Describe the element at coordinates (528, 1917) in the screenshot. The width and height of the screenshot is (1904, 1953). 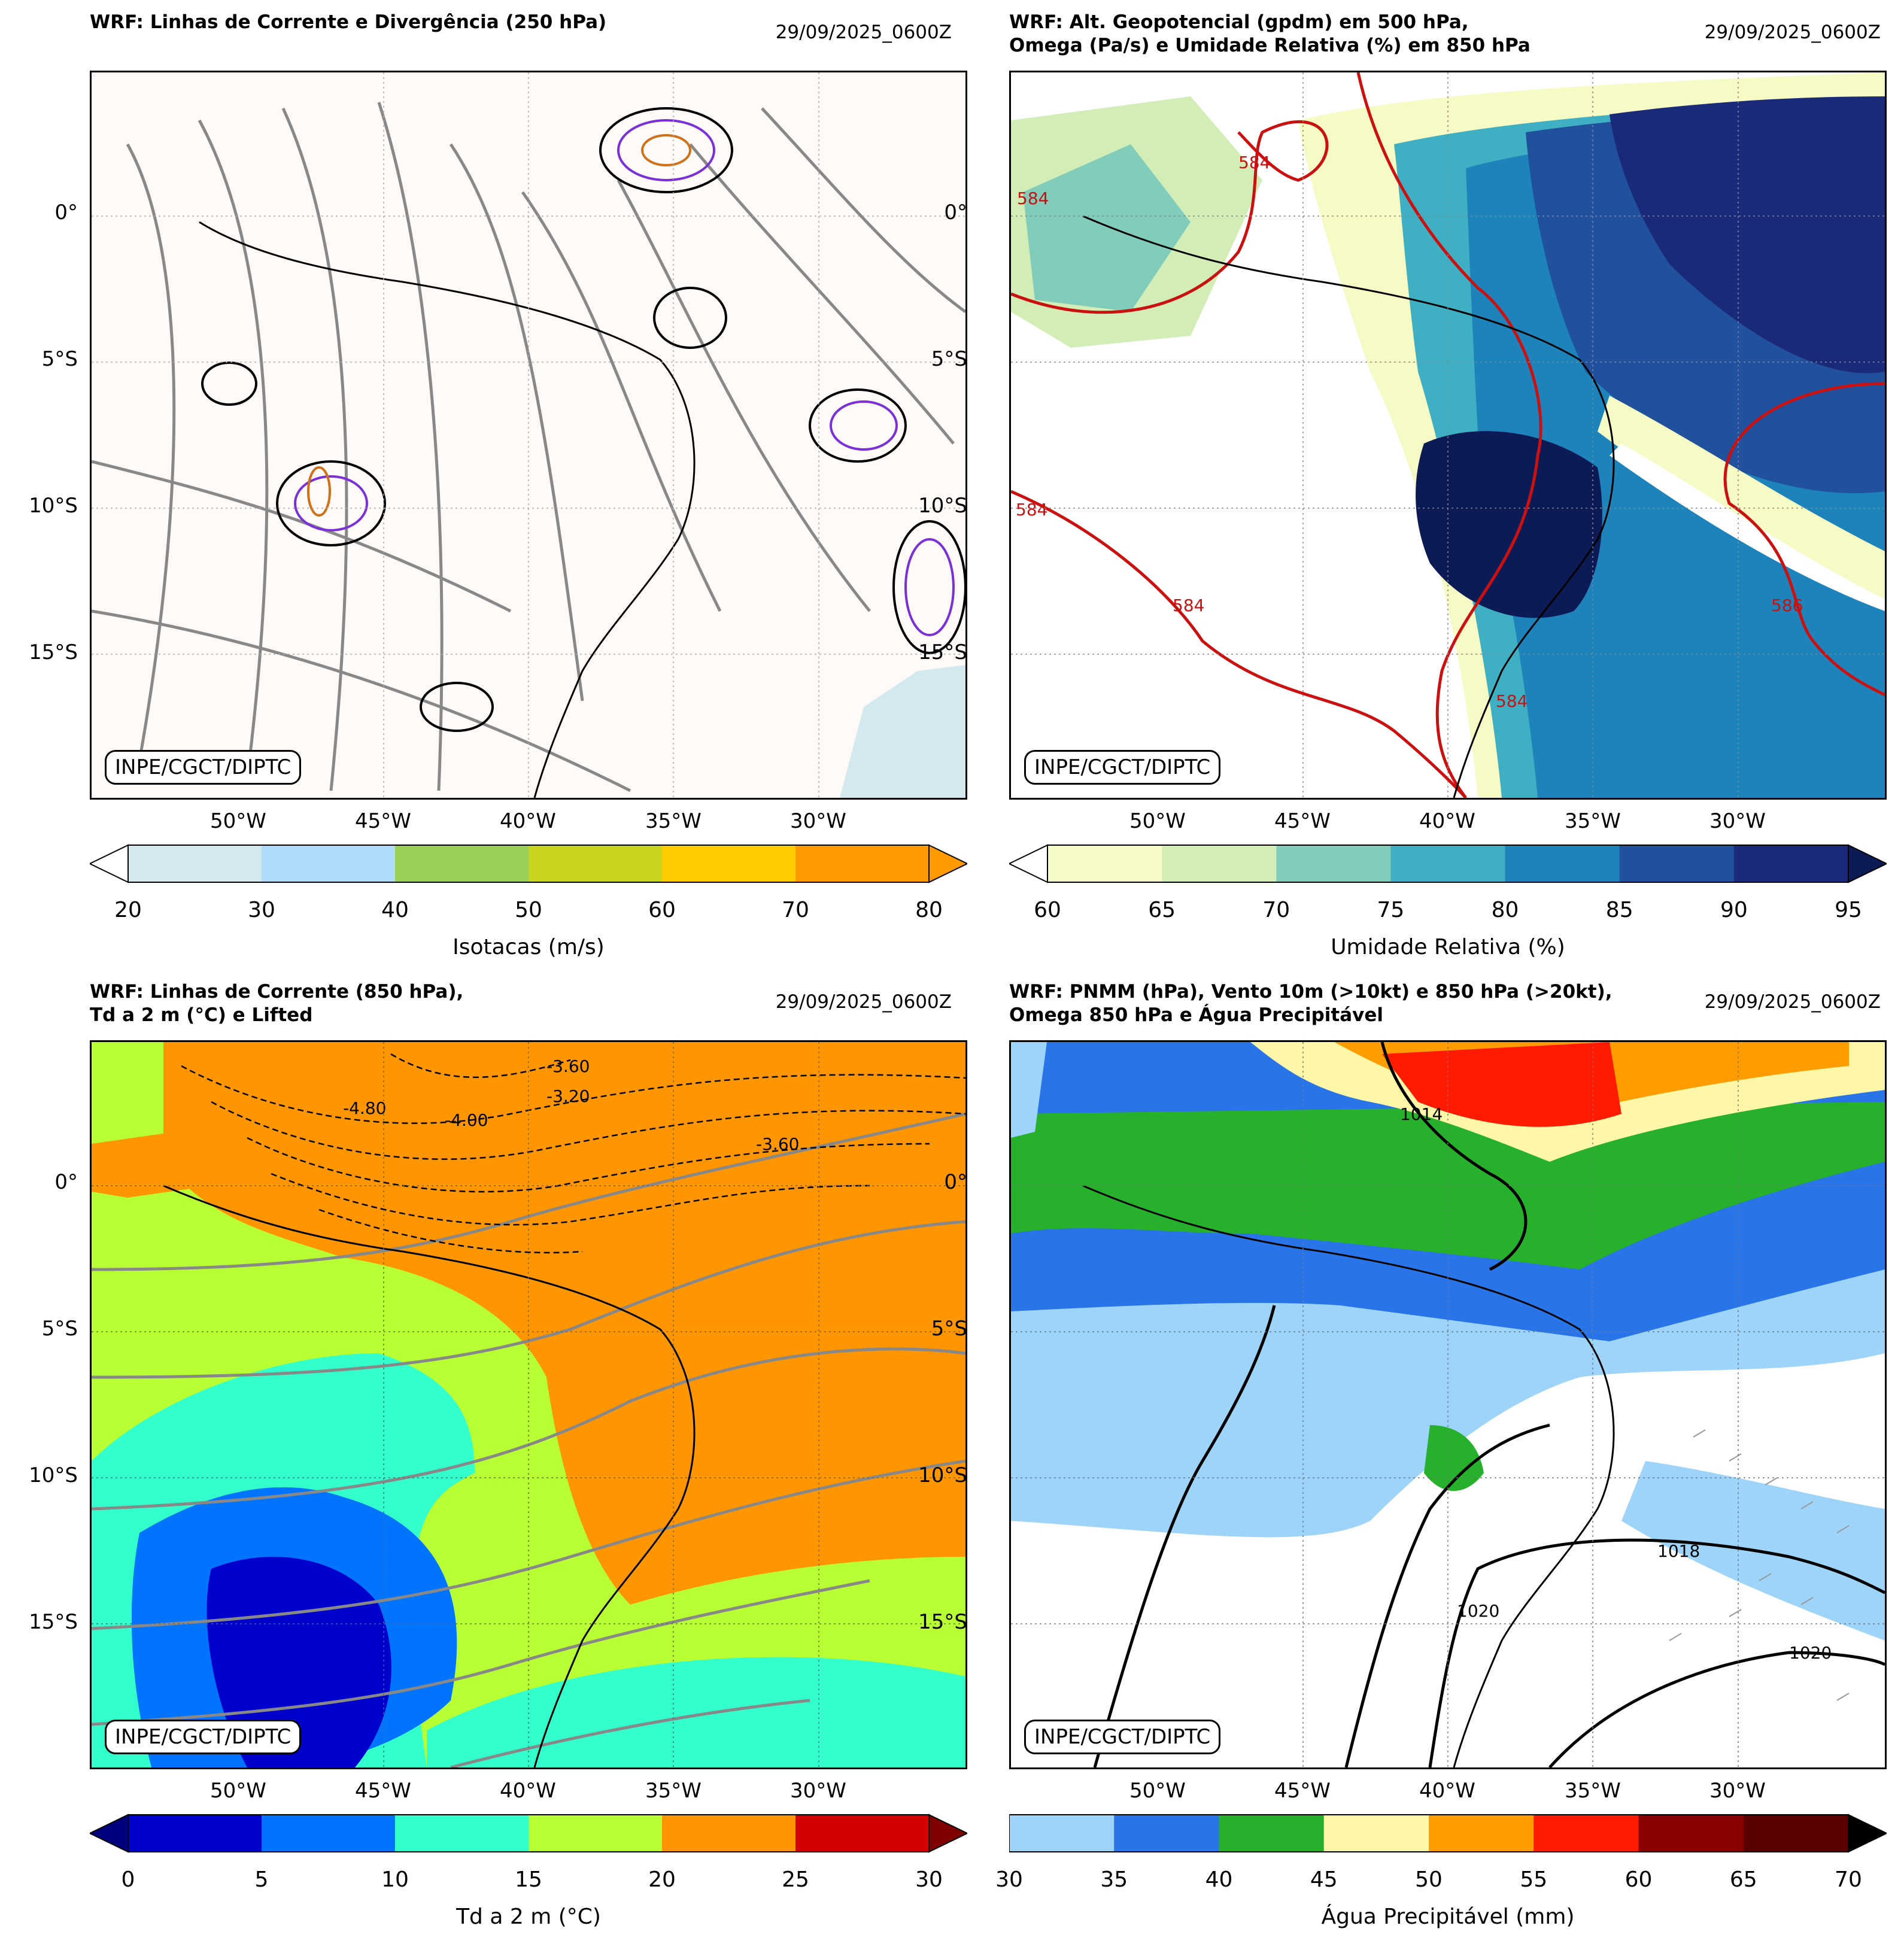
I see `colorbar-label: Td a 2 m (°C)` at that location.